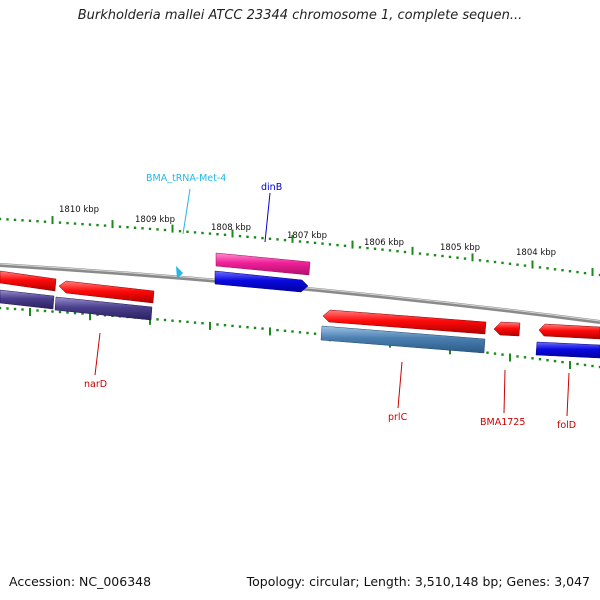  Describe the element at coordinates (569, 331) in the screenshot. I see `gene-feature-red-right` at that location.